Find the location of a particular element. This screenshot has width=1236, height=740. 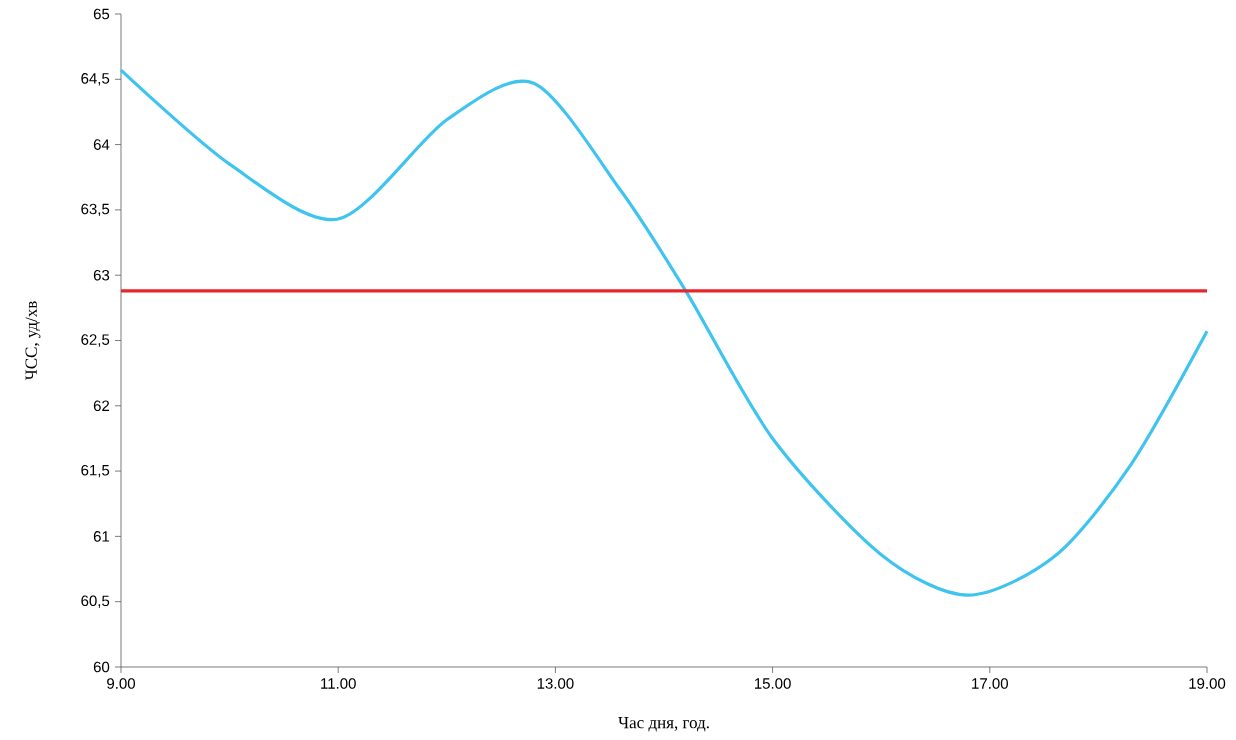

y-tick-label: 63,5 is located at coordinates (95, 210).